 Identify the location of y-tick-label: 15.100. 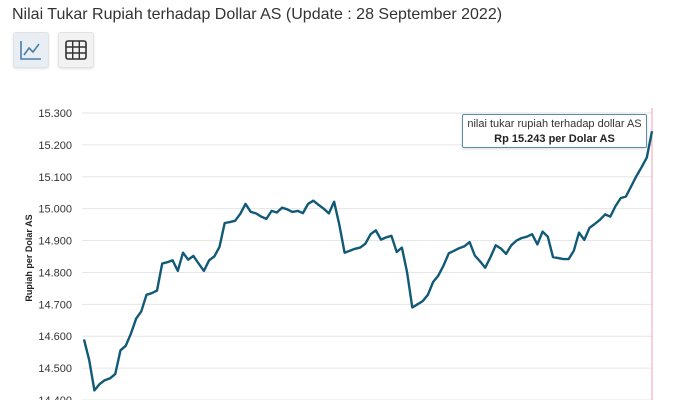
(55, 178).